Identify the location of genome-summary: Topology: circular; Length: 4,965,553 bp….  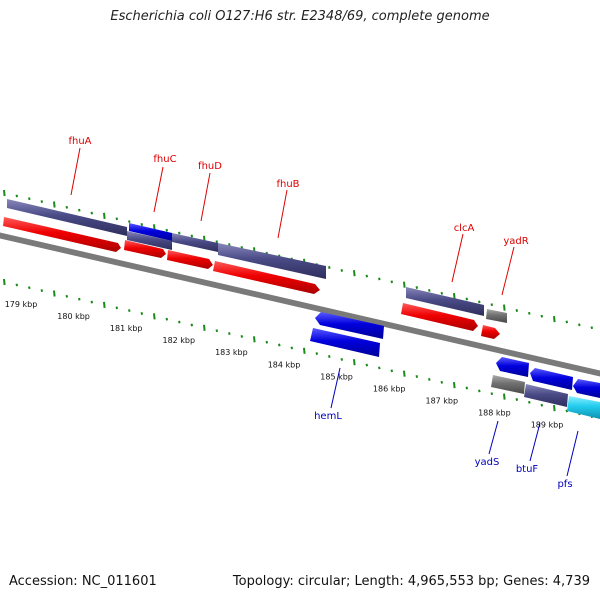
(411, 581).